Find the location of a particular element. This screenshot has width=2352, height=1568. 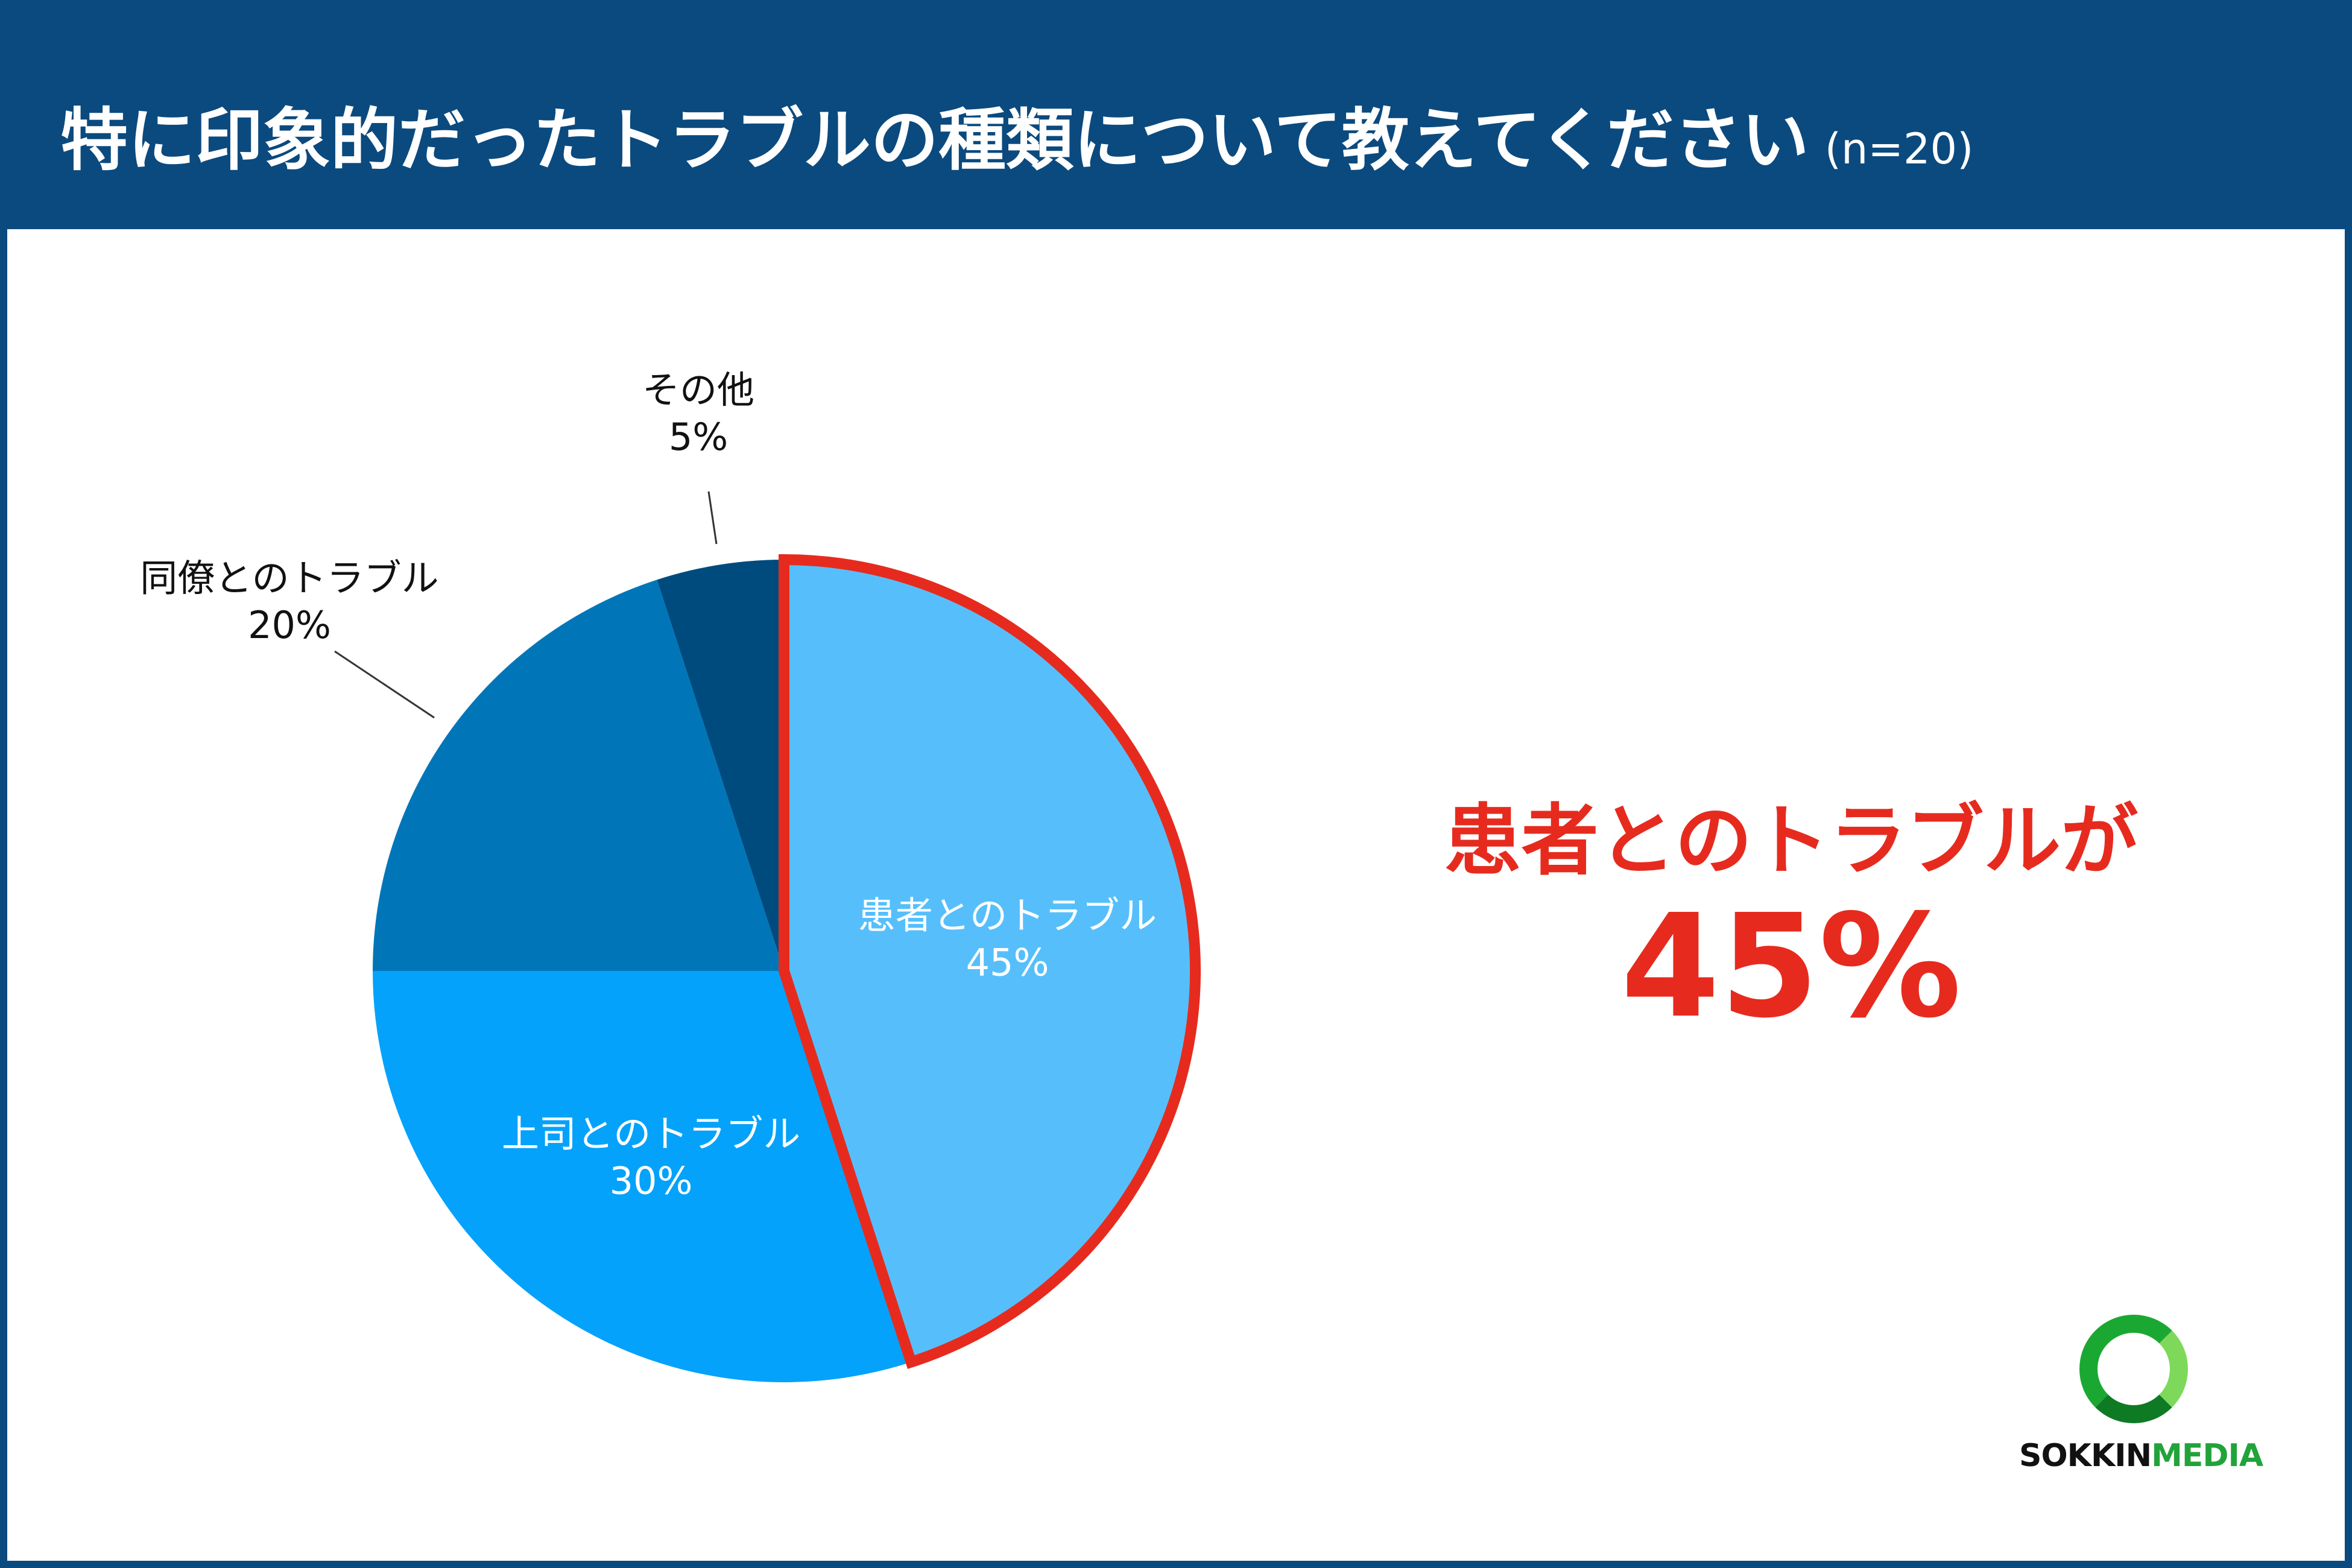

slice-3-value-label: 20% is located at coordinates (289, 625).